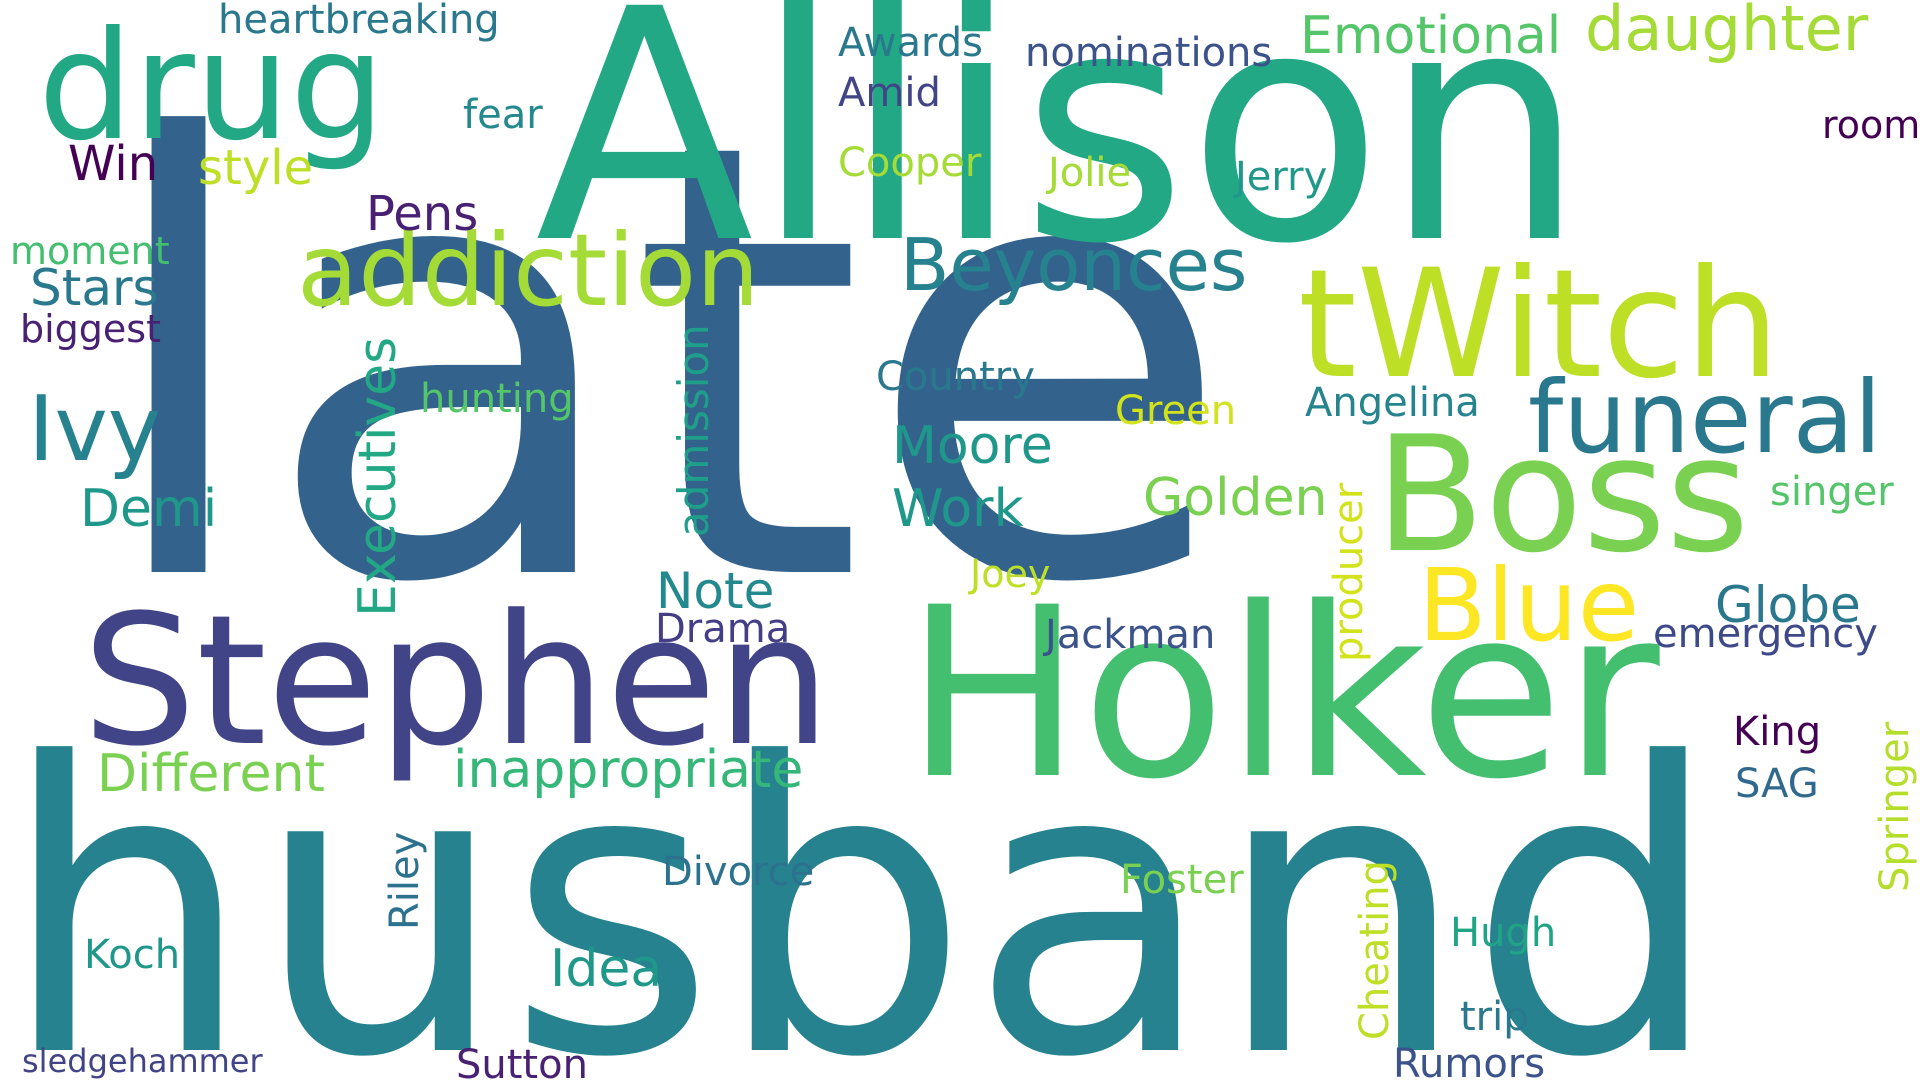 This screenshot has width=1920, height=1080. What do you see at coordinates (1279, 177) in the screenshot?
I see `word-jerry: Jerry` at bounding box center [1279, 177].